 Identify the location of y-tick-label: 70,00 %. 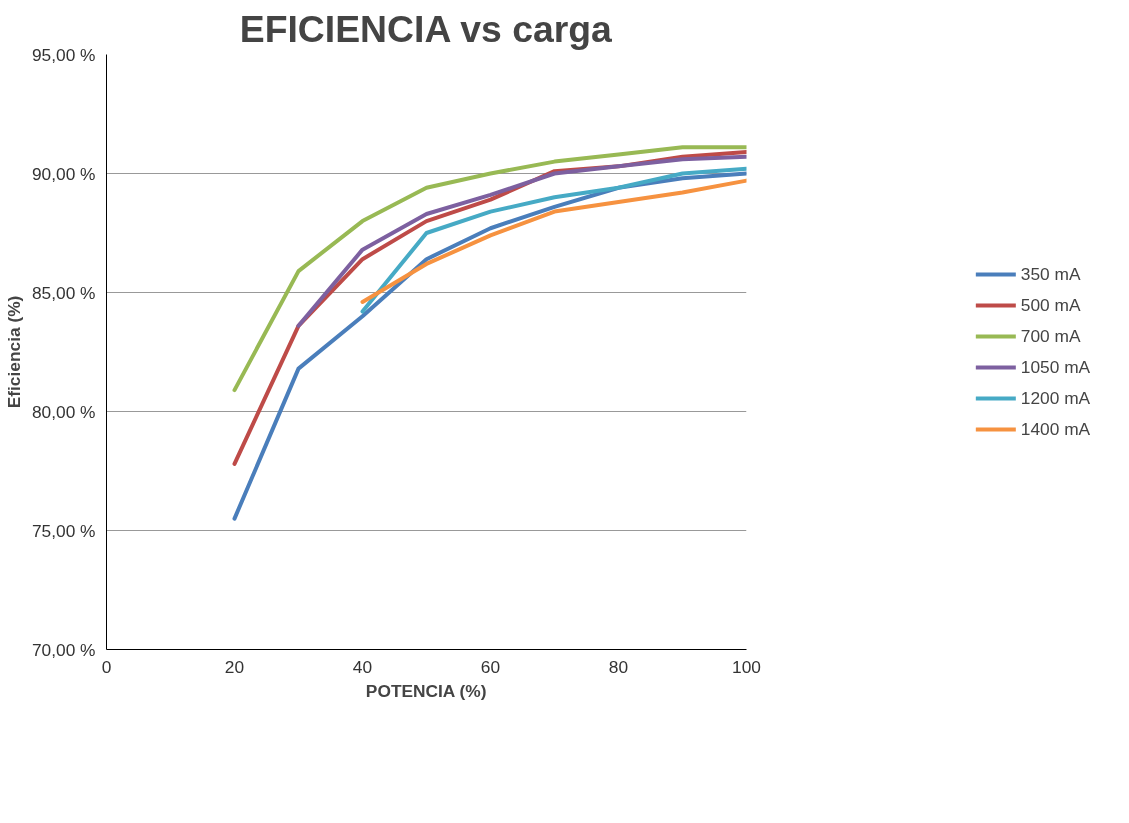
(63, 649).